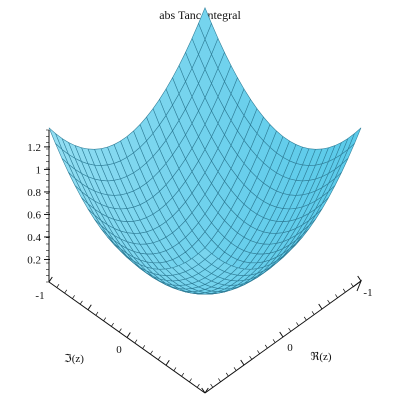 The width and height of the screenshot is (400, 400). Describe the element at coordinates (119, 350) in the screenshot. I see `imag-axis-tick-label: 0` at that location.